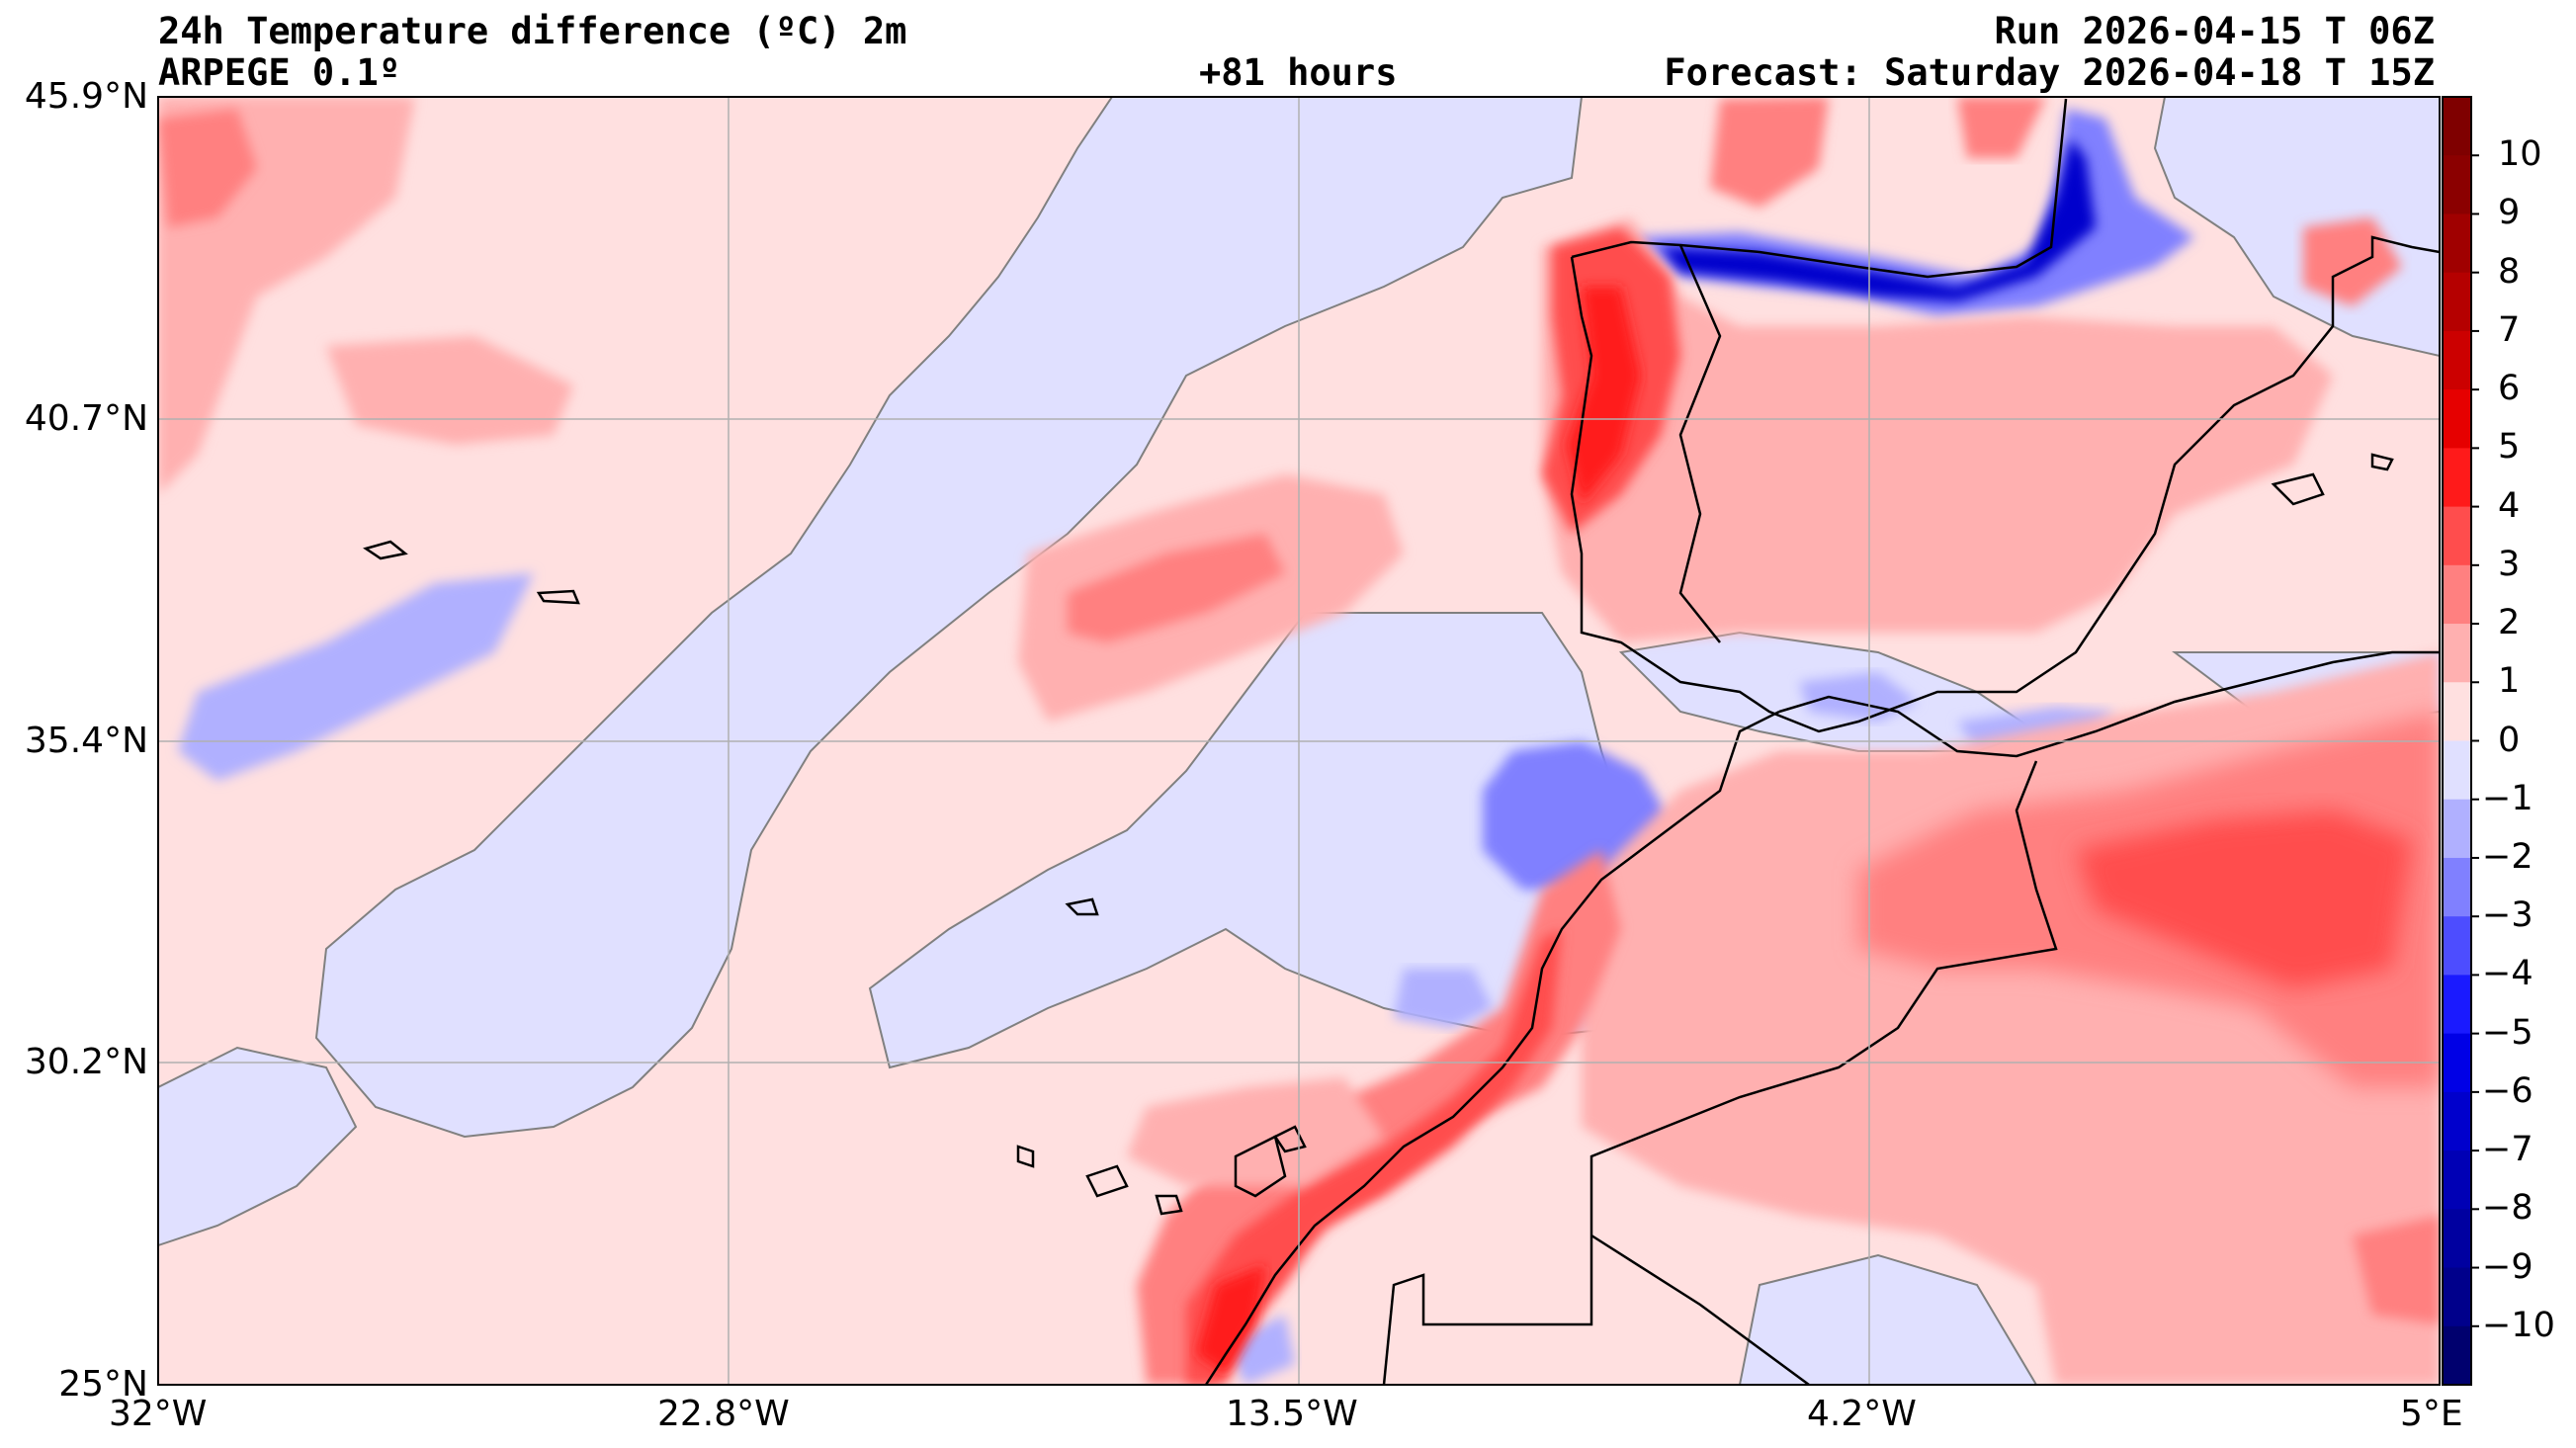 The height and width of the screenshot is (1448, 2576). Describe the element at coordinates (2507, 1208) in the screenshot. I see `colorbar-label: −8` at that location.